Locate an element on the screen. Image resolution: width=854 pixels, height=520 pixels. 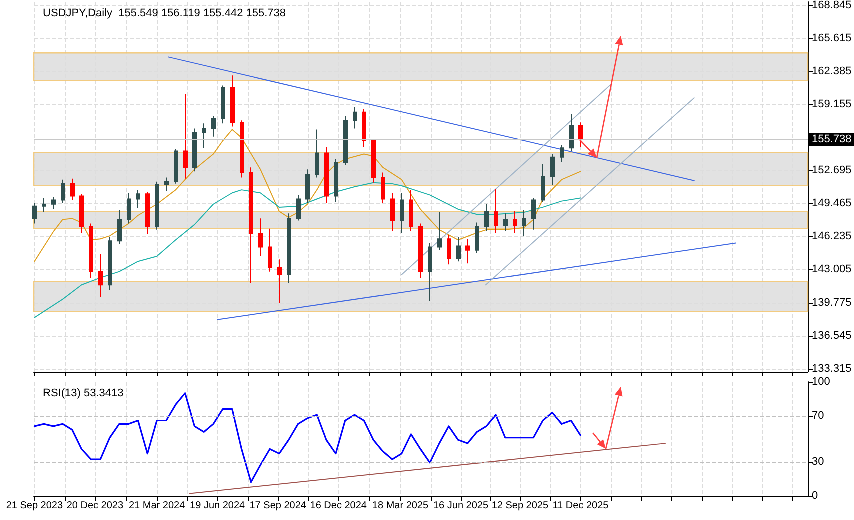
y-tick-label: 0 is located at coordinates (815, 496).